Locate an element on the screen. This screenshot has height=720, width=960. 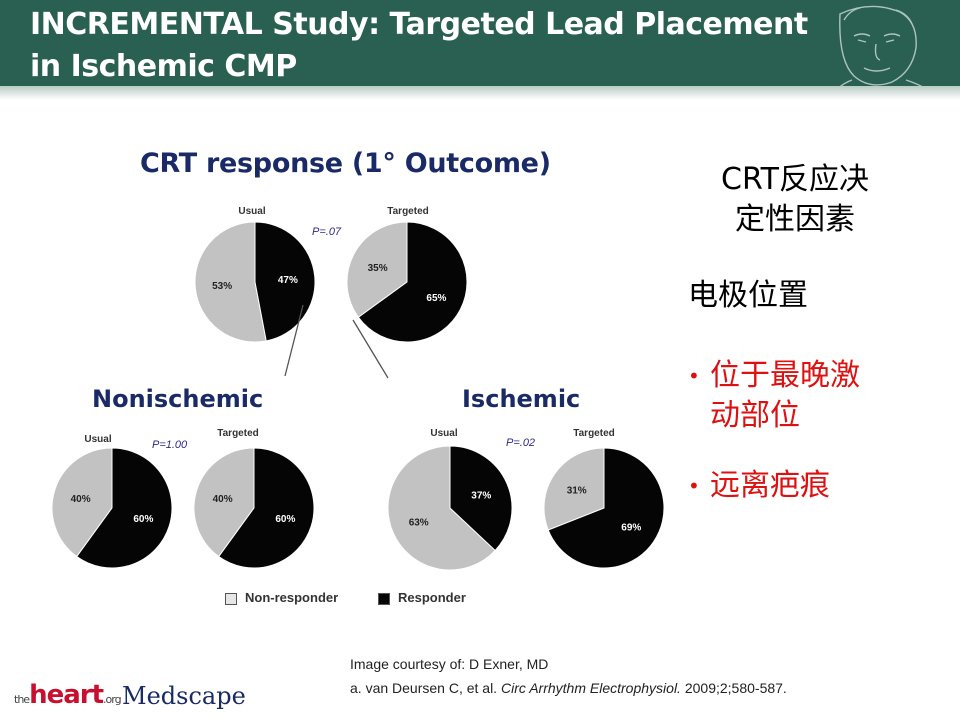
legend-label-non-responder: Non-responder is located at coordinates (292, 597).